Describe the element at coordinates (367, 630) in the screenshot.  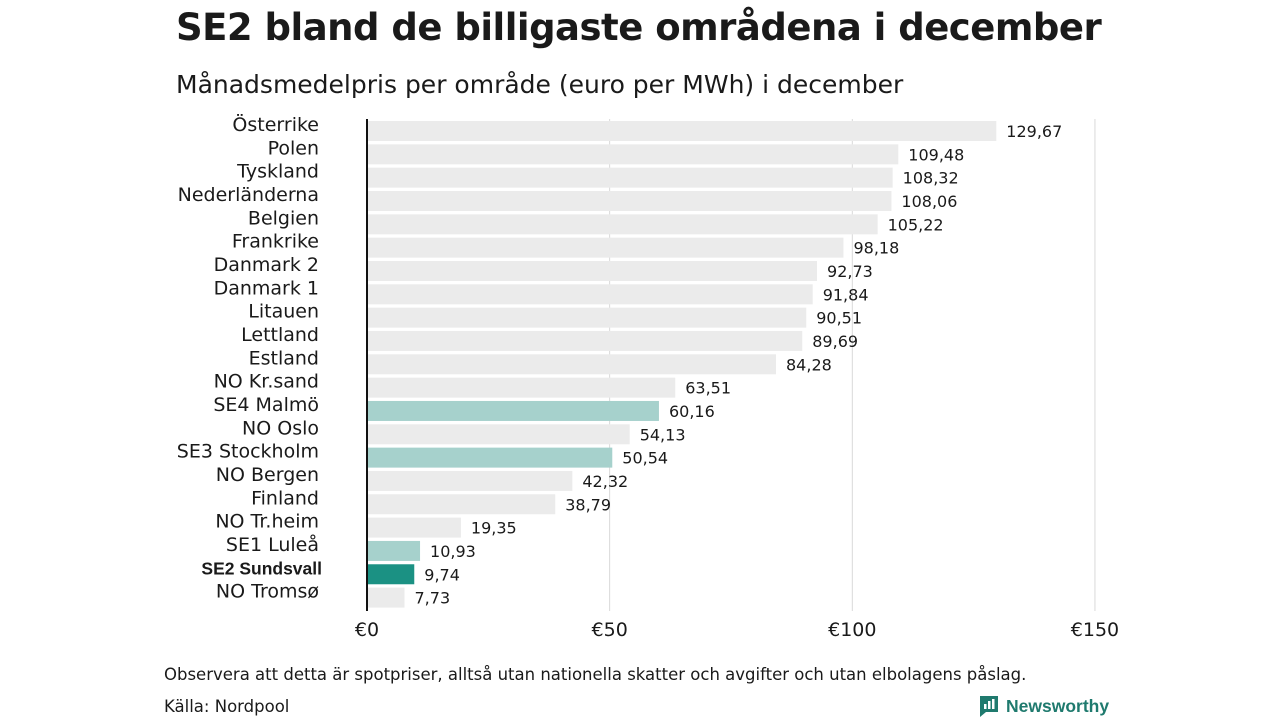
I see `x-tick-label: €0` at that location.